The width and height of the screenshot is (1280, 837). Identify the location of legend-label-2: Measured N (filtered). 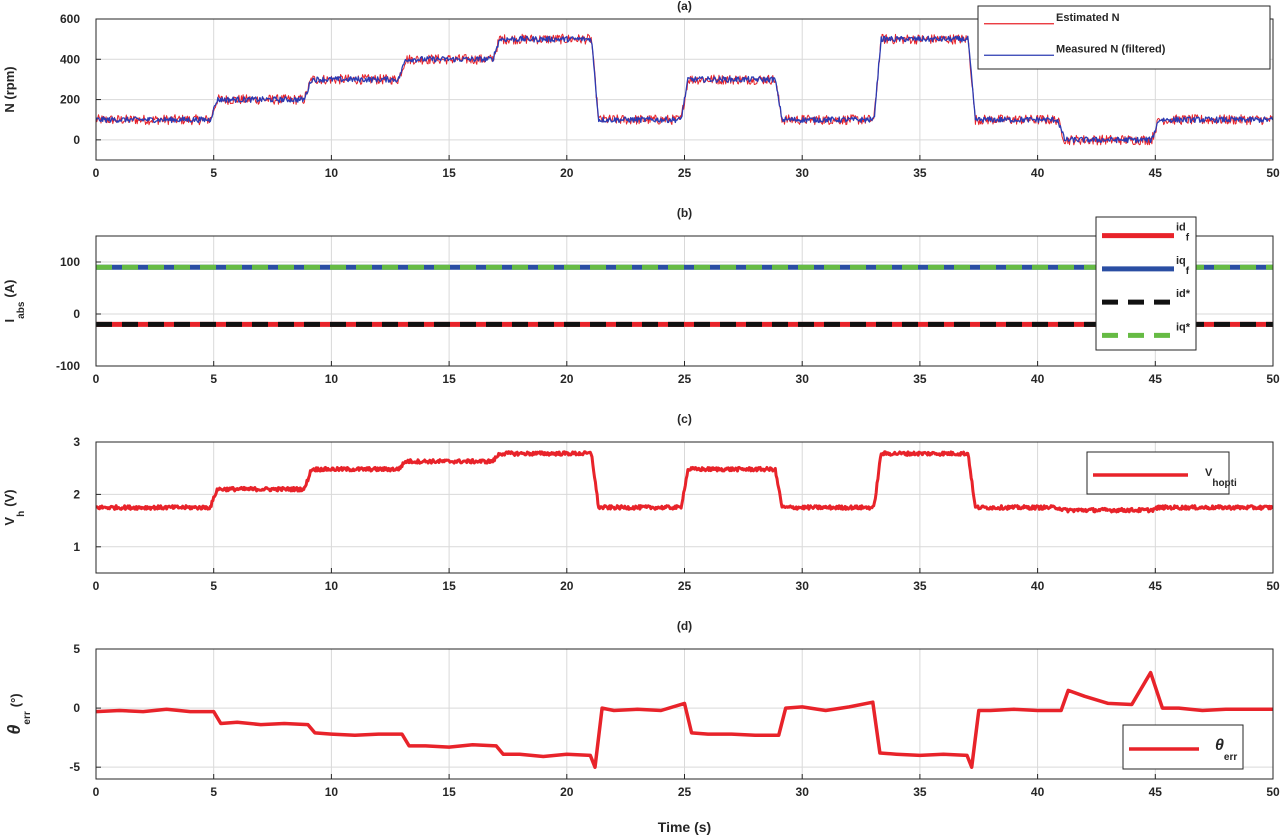
(1111, 49).